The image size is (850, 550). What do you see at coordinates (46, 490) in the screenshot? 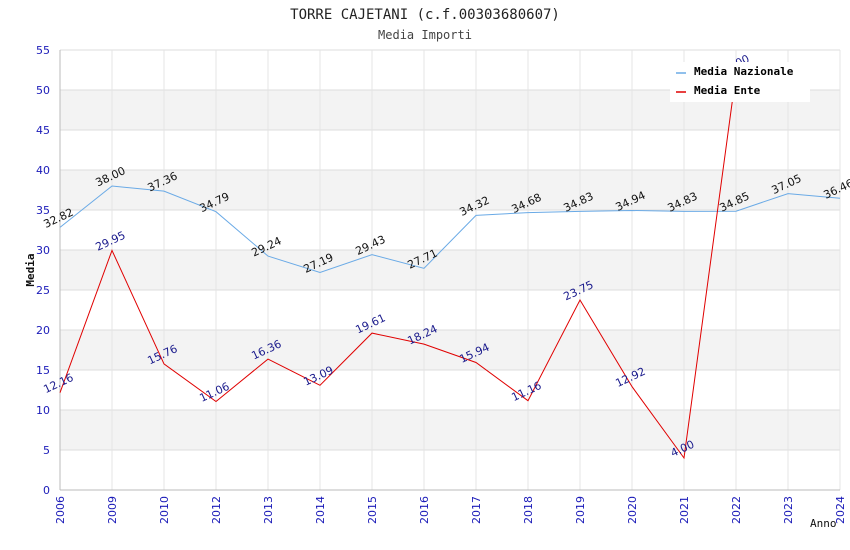
I see `y-tick-label: 0` at bounding box center [46, 490].